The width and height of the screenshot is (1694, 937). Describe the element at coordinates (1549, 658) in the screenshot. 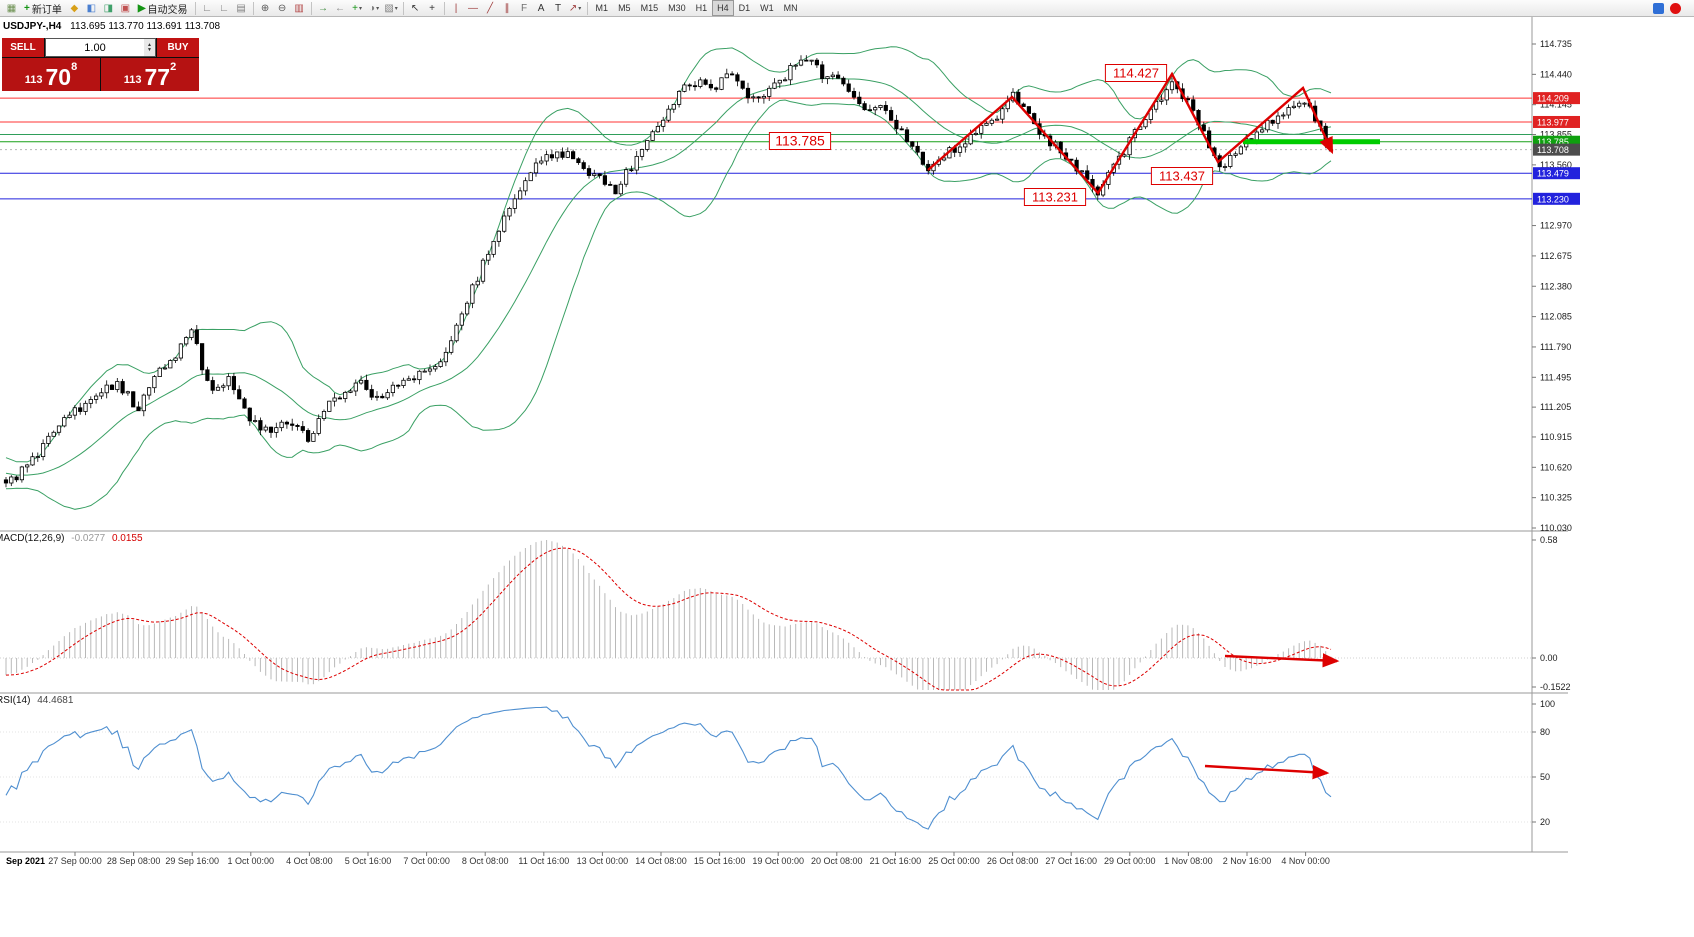

I see `macd-axis-label: 0.00` at that location.